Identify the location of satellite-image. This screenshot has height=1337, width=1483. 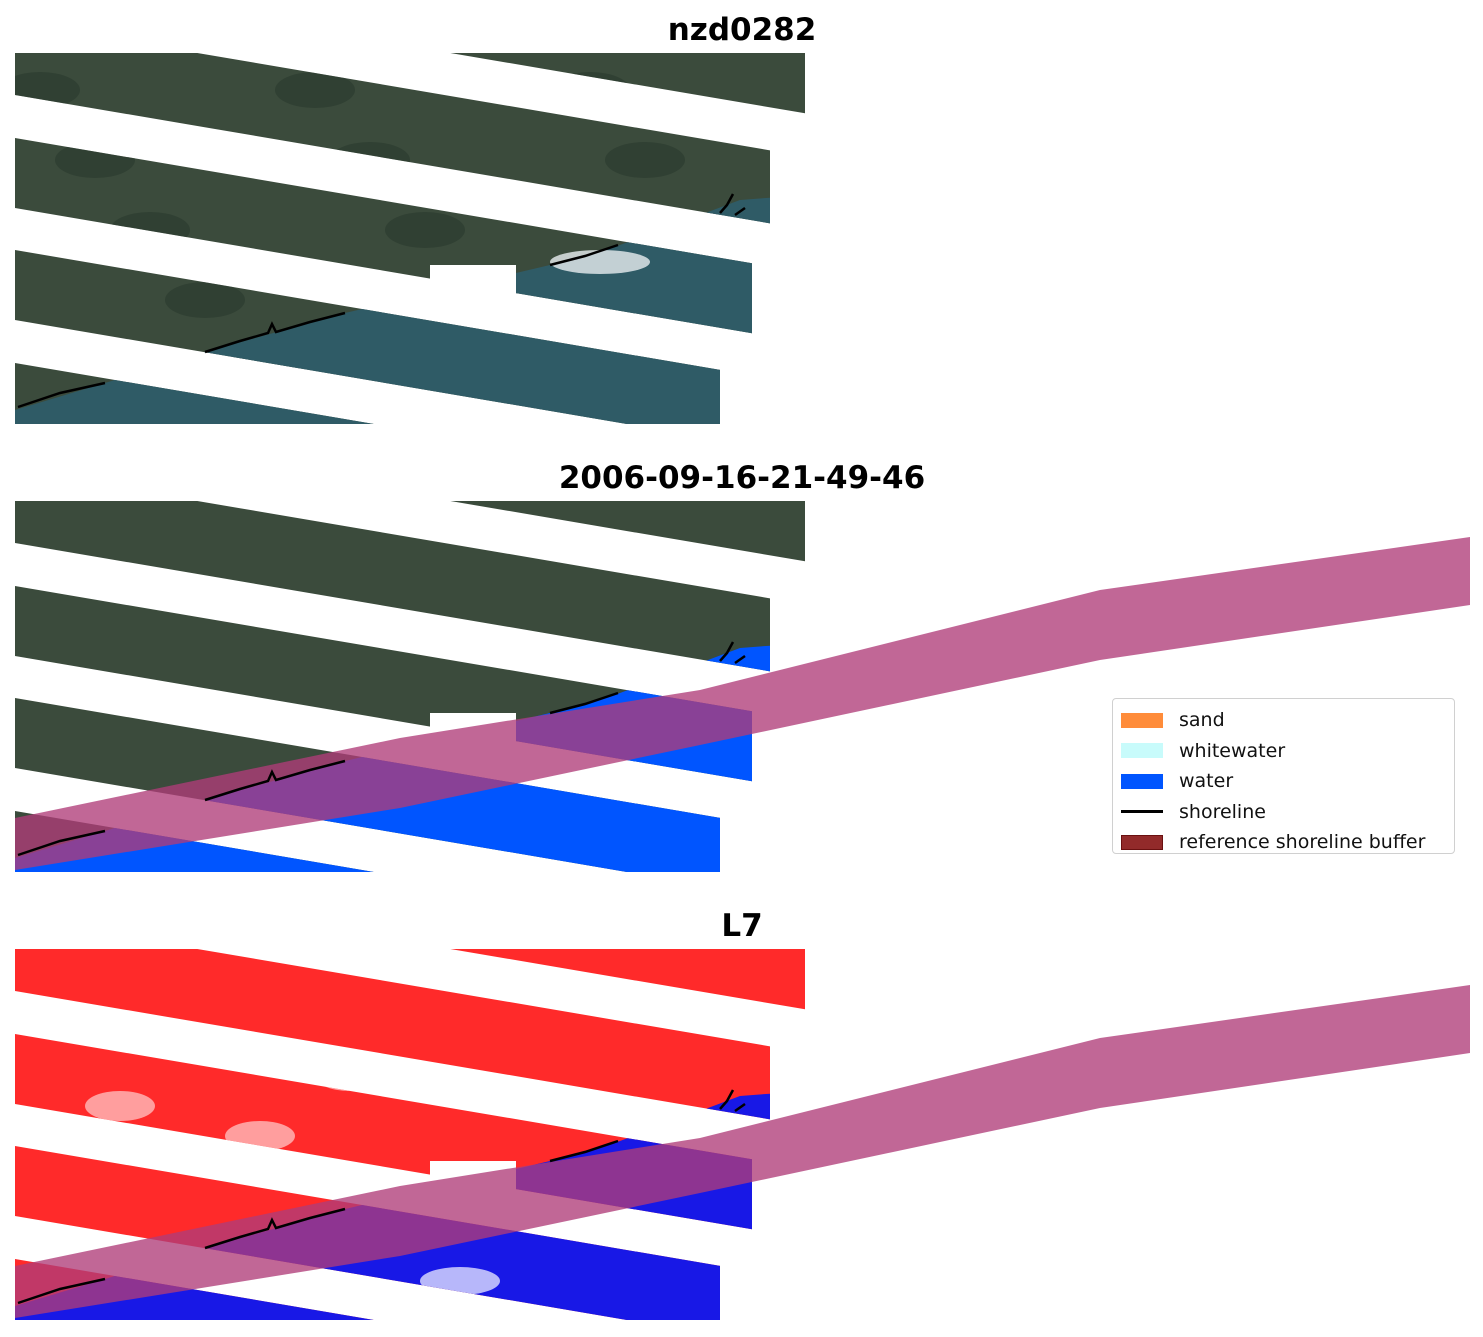
(410, 238).